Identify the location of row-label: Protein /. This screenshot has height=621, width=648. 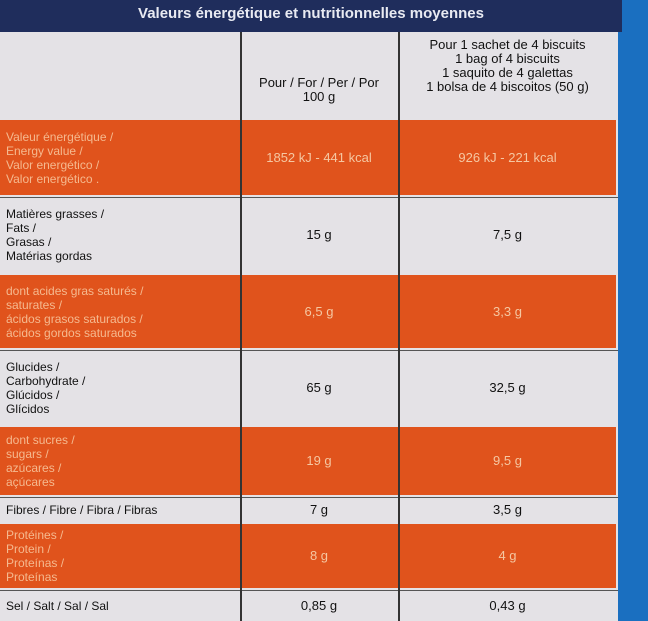
(28, 549).